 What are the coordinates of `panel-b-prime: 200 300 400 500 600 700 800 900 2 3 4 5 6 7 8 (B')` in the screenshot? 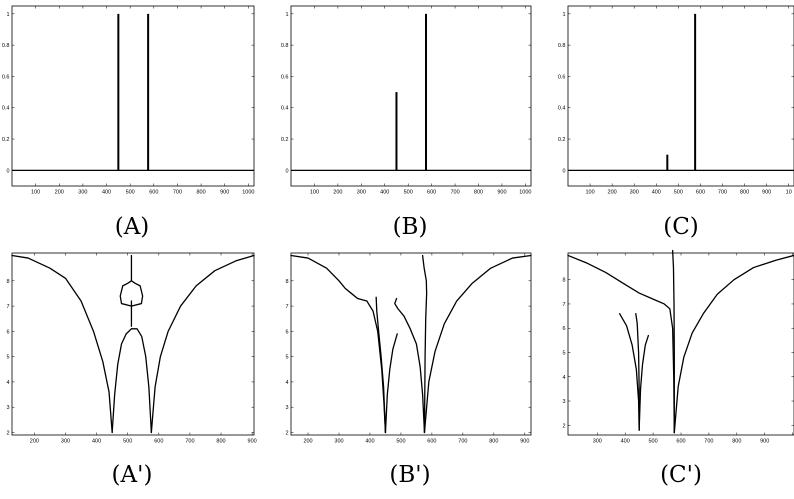 It's located at (408, 370).